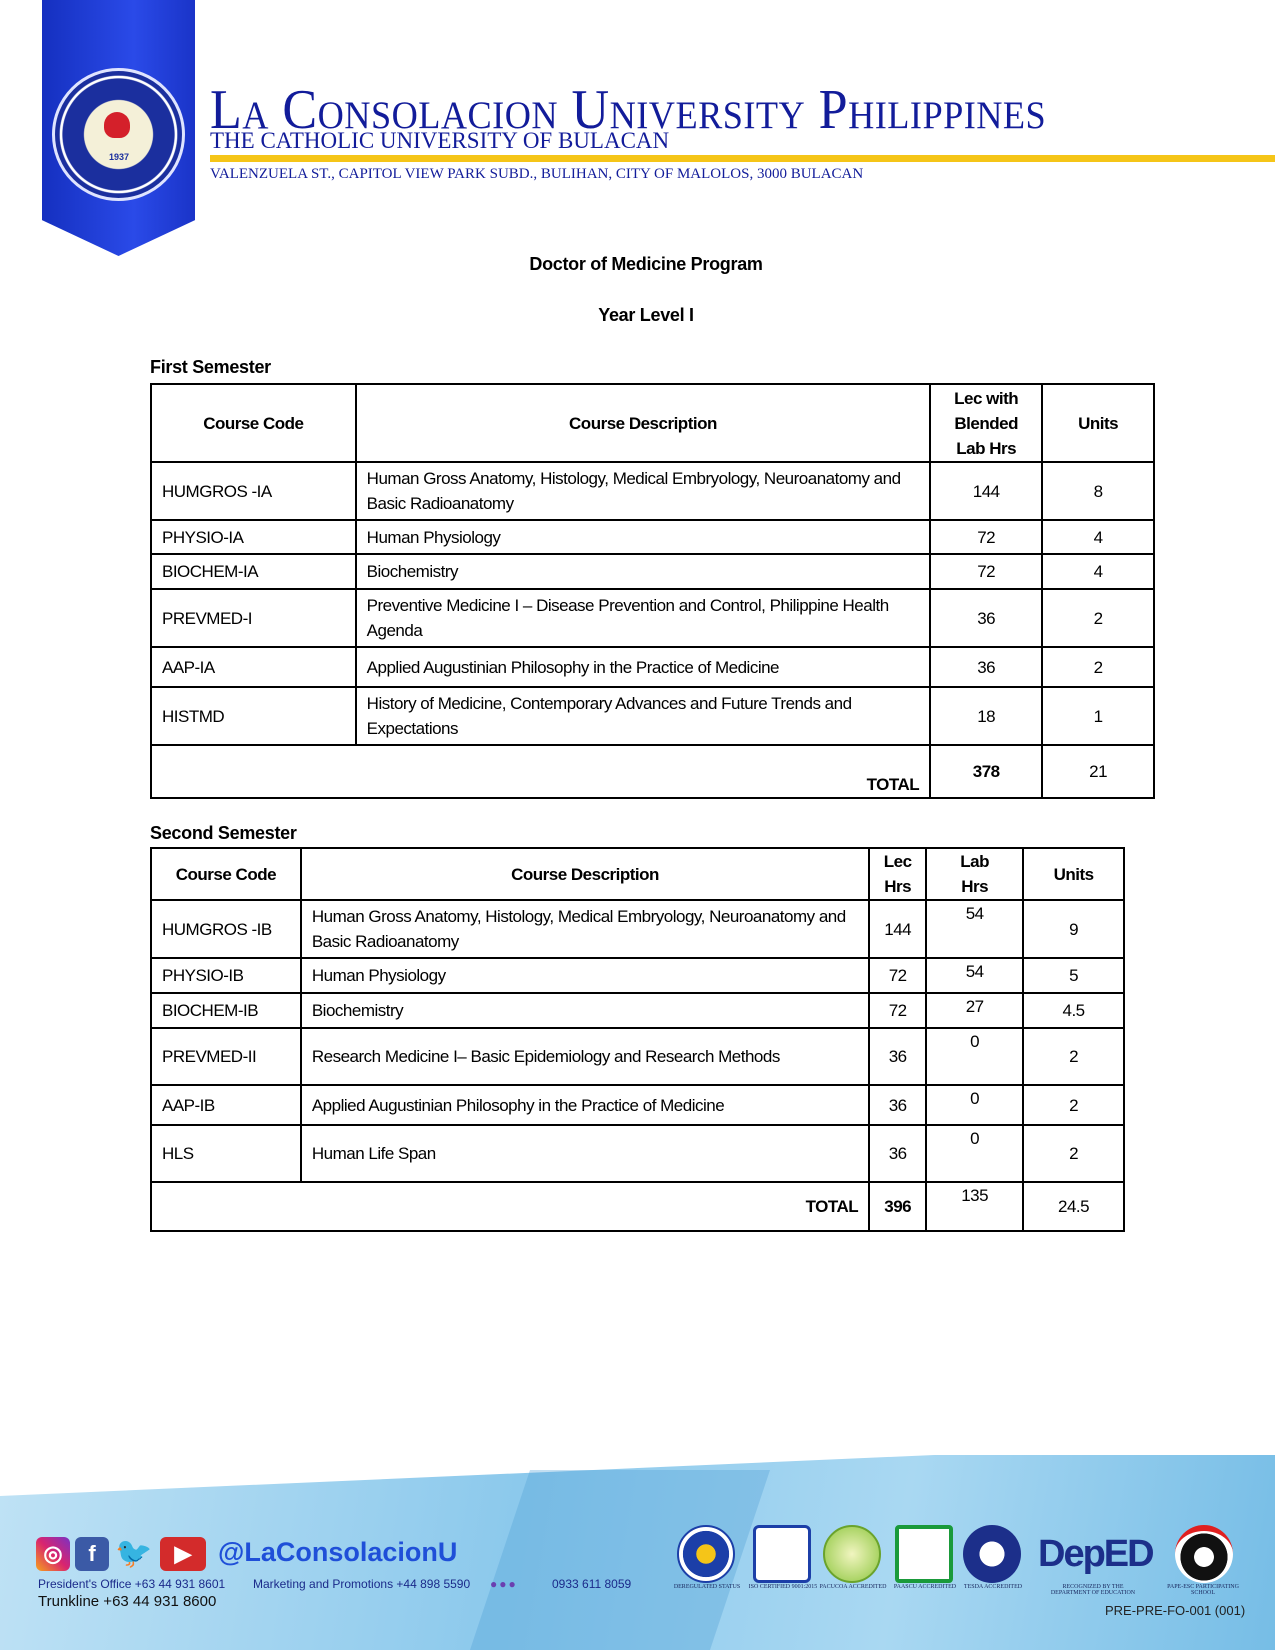 The height and width of the screenshot is (1650, 1275). I want to click on header-lec-hrs: Lec Hrs, so click(898, 874).